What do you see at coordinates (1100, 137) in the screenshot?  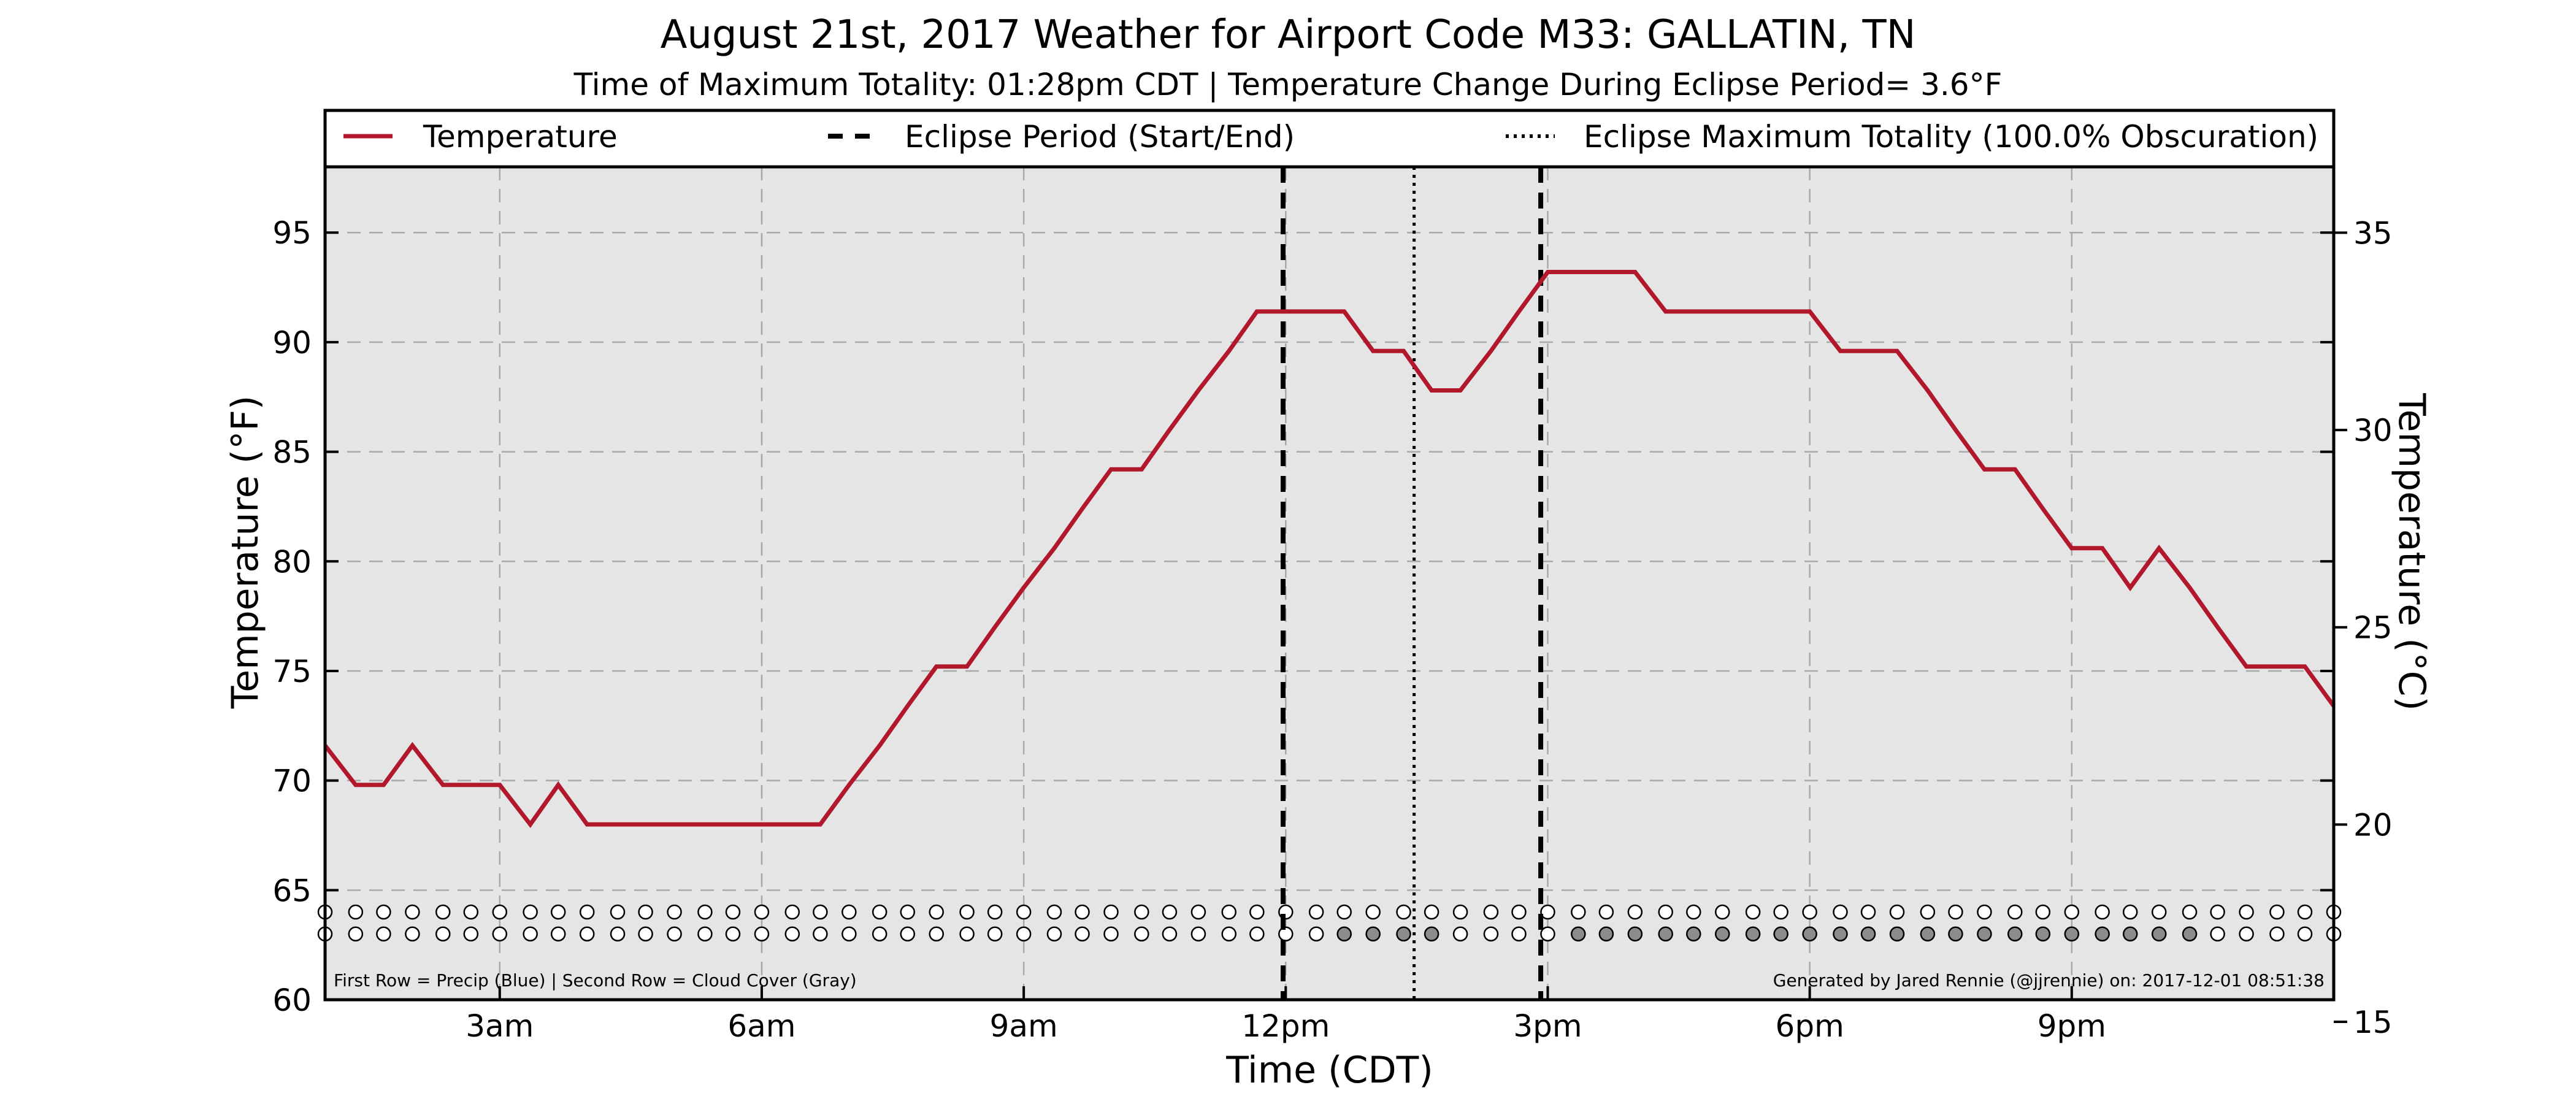 I see `legend-eclipse-period-label: Eclipse Period (Start/End)` at bounding box center [1100, 137].